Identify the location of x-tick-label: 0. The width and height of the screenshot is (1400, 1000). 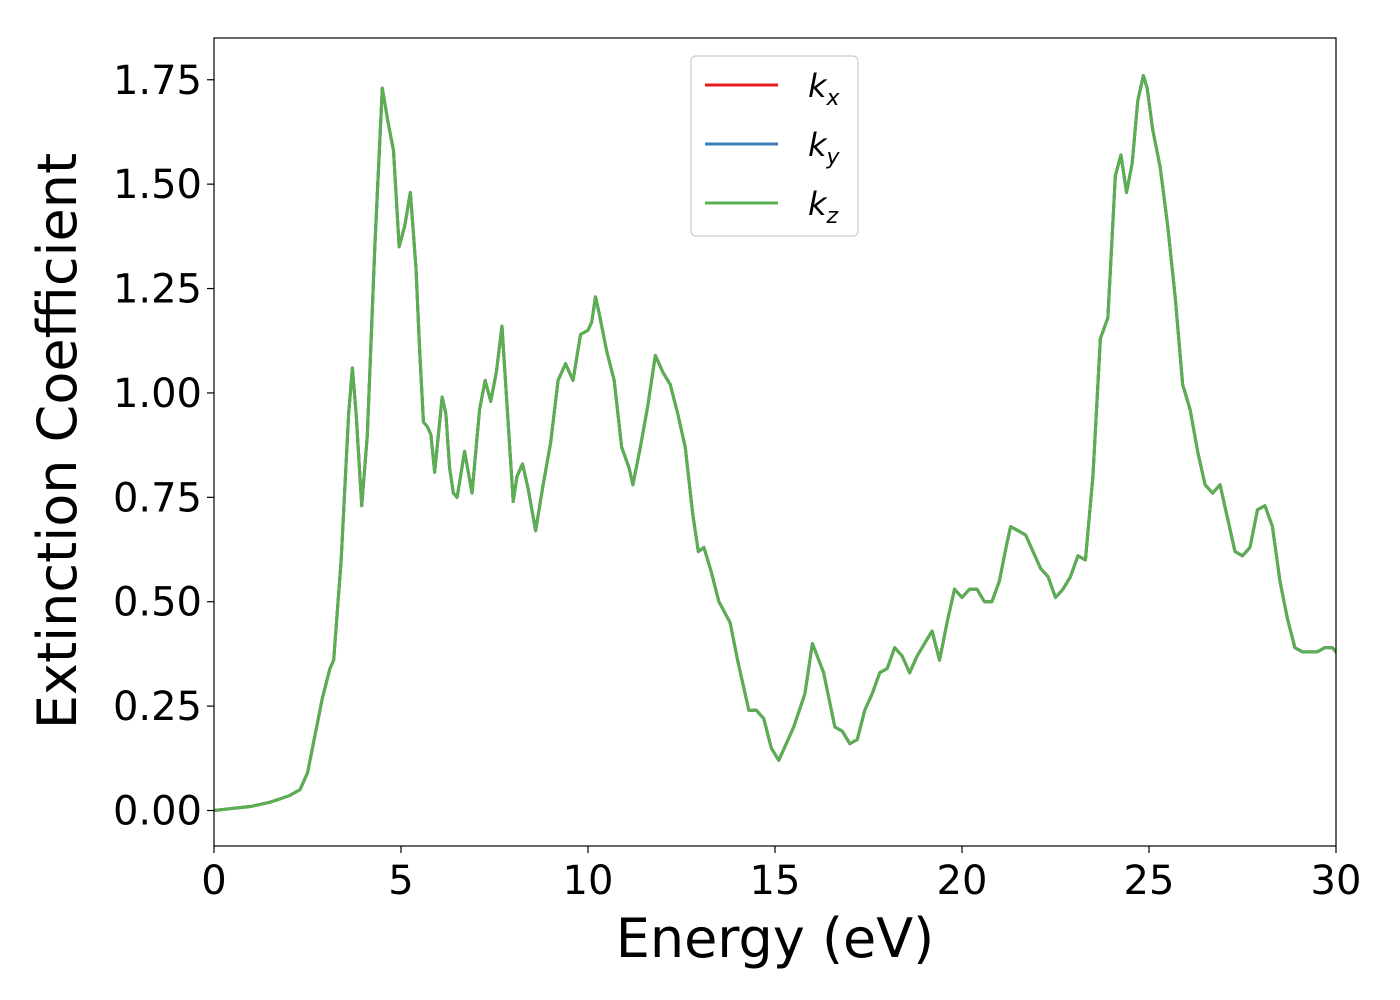
(213, 881).